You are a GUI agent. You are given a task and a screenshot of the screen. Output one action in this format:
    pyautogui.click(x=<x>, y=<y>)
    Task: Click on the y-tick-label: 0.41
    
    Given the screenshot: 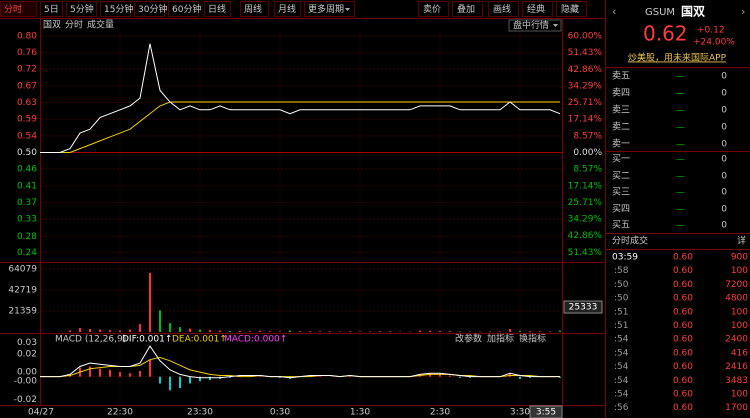 What is the action you would take?
    pyautogui.click(x=27, y=186)
    